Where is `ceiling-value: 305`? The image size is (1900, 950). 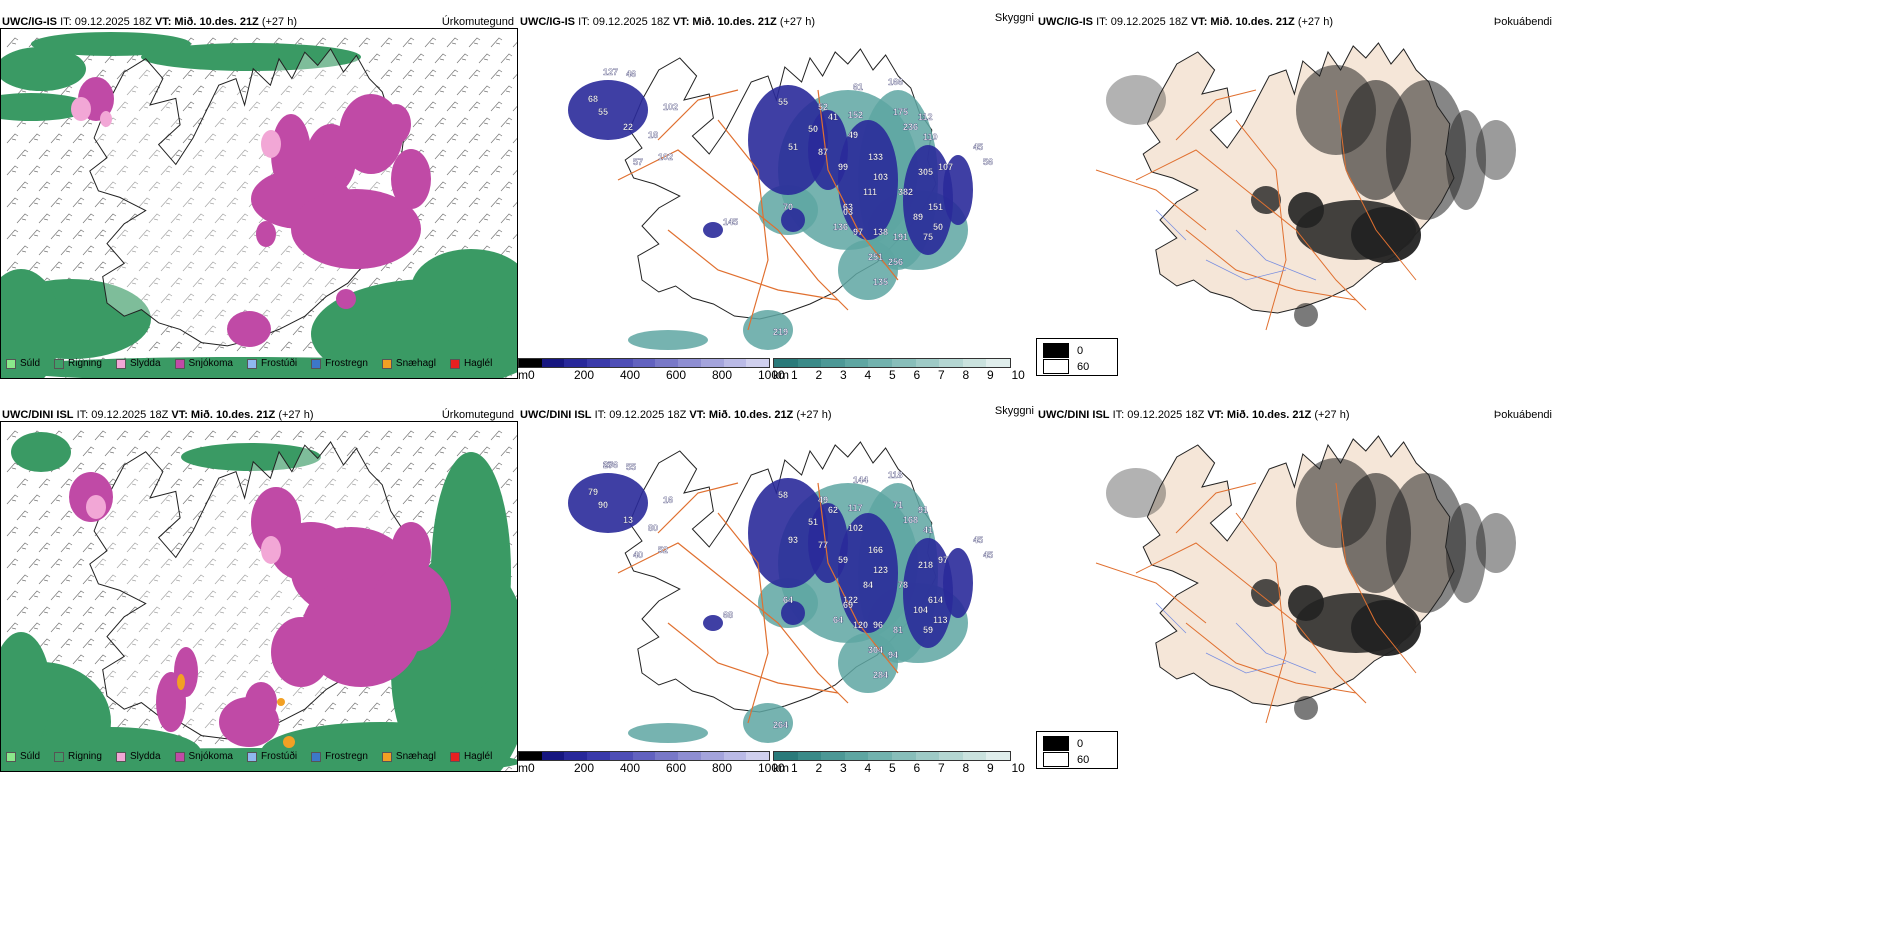 ceiling-value: 305 is located at coordinates (925, 172).